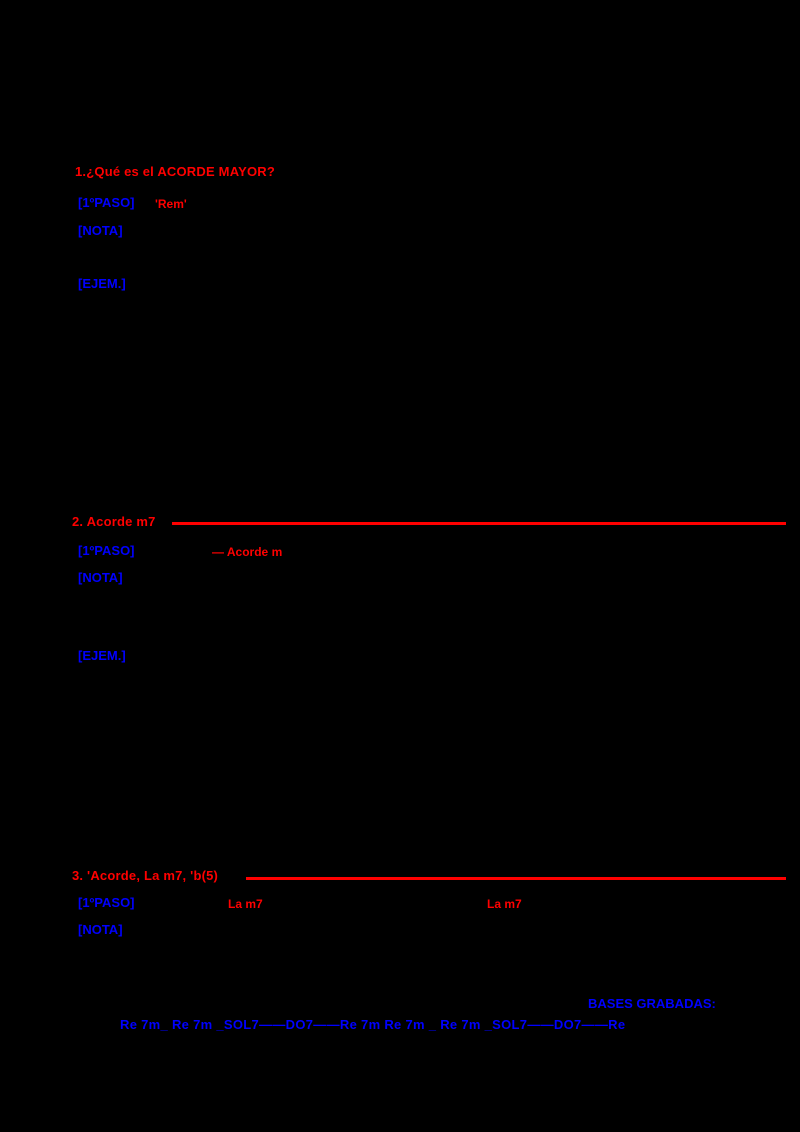 This screenshot has height=1132, width=800. Describe the element at coordinates (245, 904) in the screenshot. I see `section-3-paso-value-1: La m7` at that location.